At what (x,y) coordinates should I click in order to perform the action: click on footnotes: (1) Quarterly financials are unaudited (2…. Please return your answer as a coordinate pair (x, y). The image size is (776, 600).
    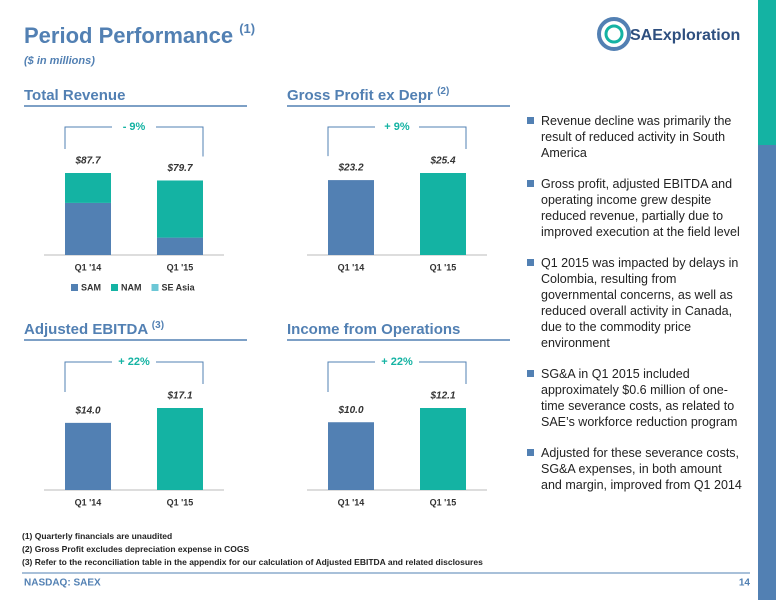
    Looking at the image, I should click on (252, 549).